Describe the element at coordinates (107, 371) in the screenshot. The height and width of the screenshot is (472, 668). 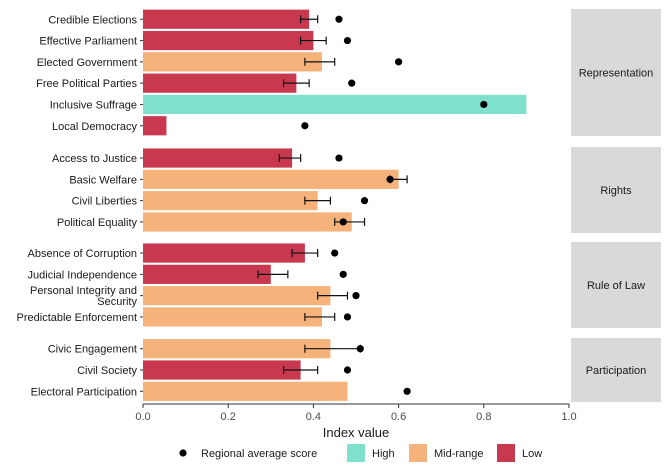
I see `y-tick-label: Civil Society` at that location.